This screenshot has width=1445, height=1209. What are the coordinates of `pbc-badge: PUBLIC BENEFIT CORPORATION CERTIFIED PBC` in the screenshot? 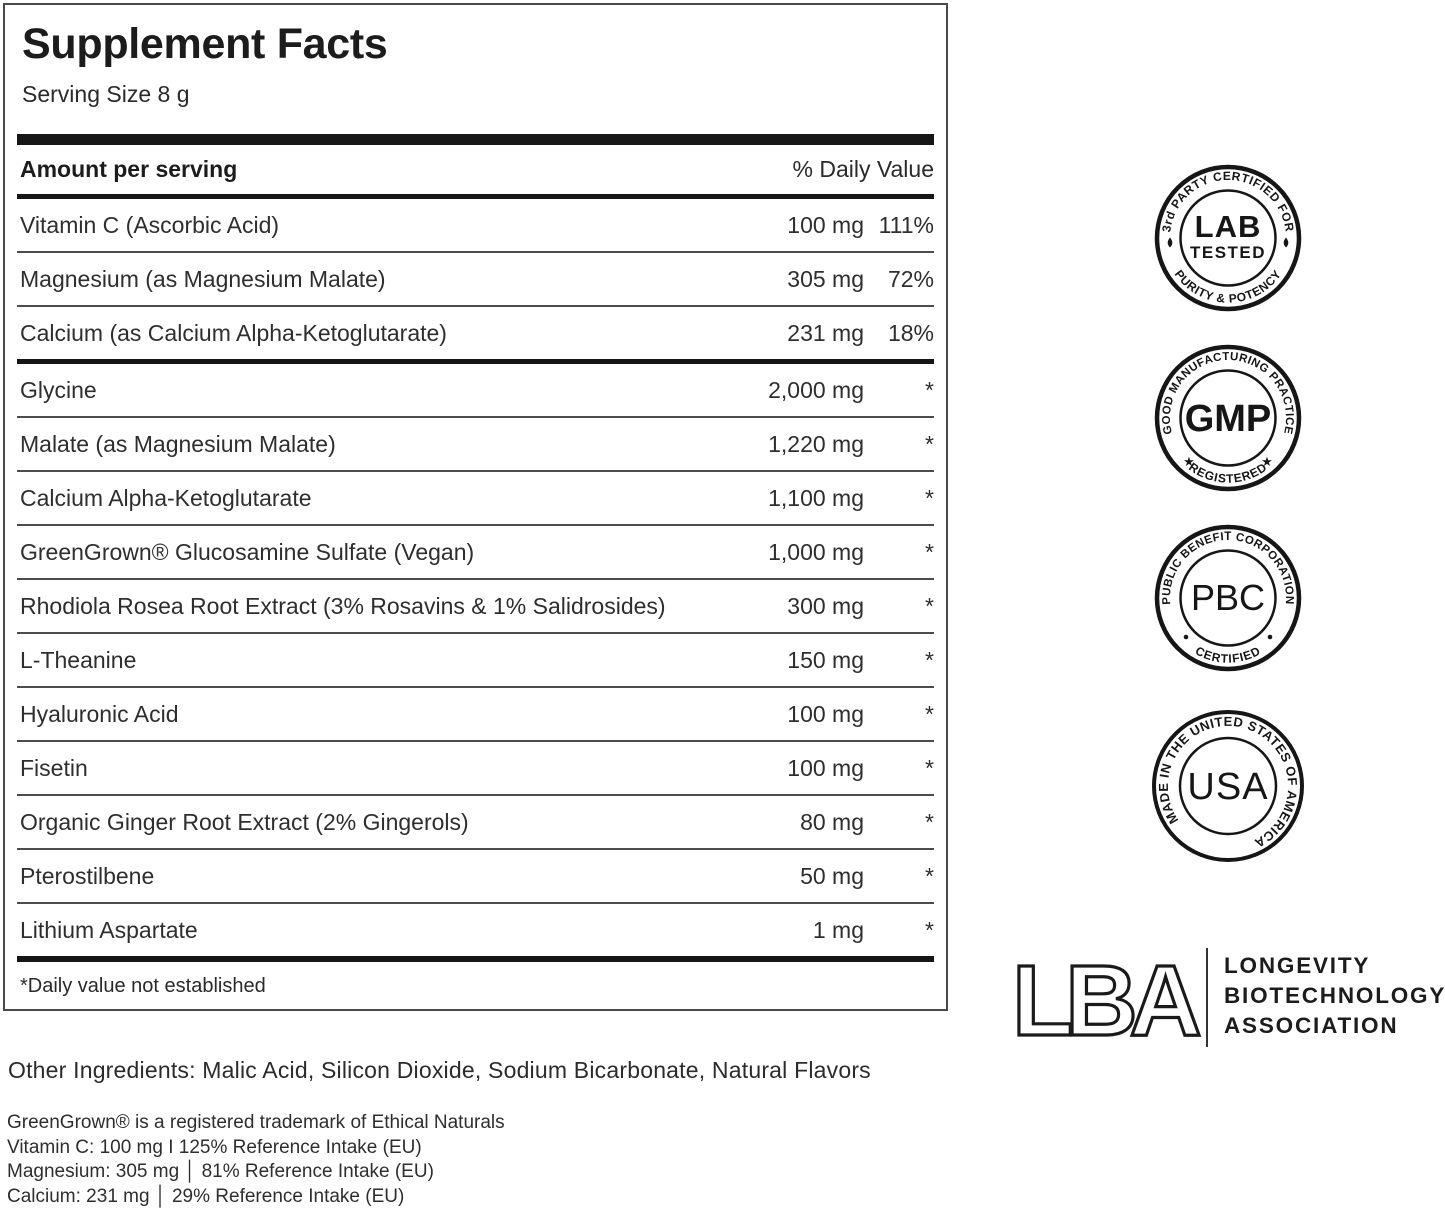 It's located at (1228, 598).